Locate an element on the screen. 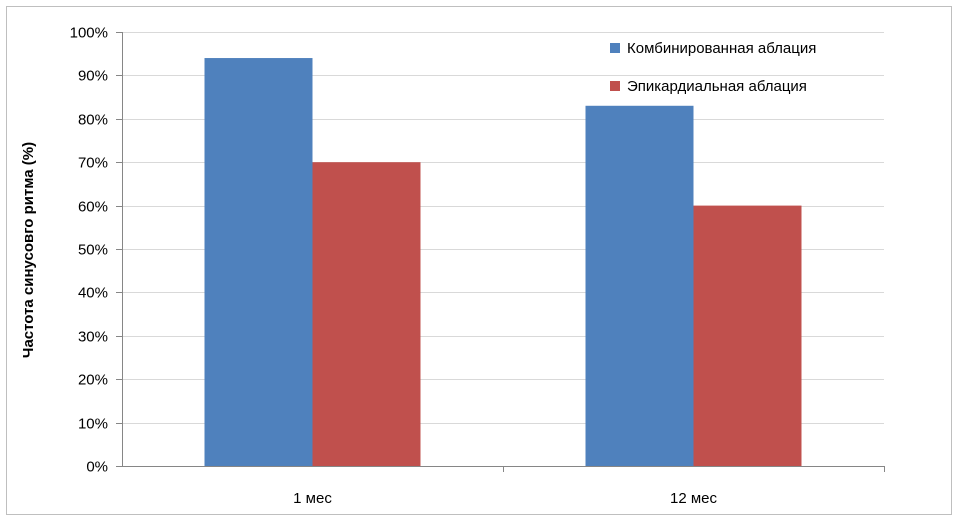  y-tick-label: 0% is located at coordinates (97, 467).